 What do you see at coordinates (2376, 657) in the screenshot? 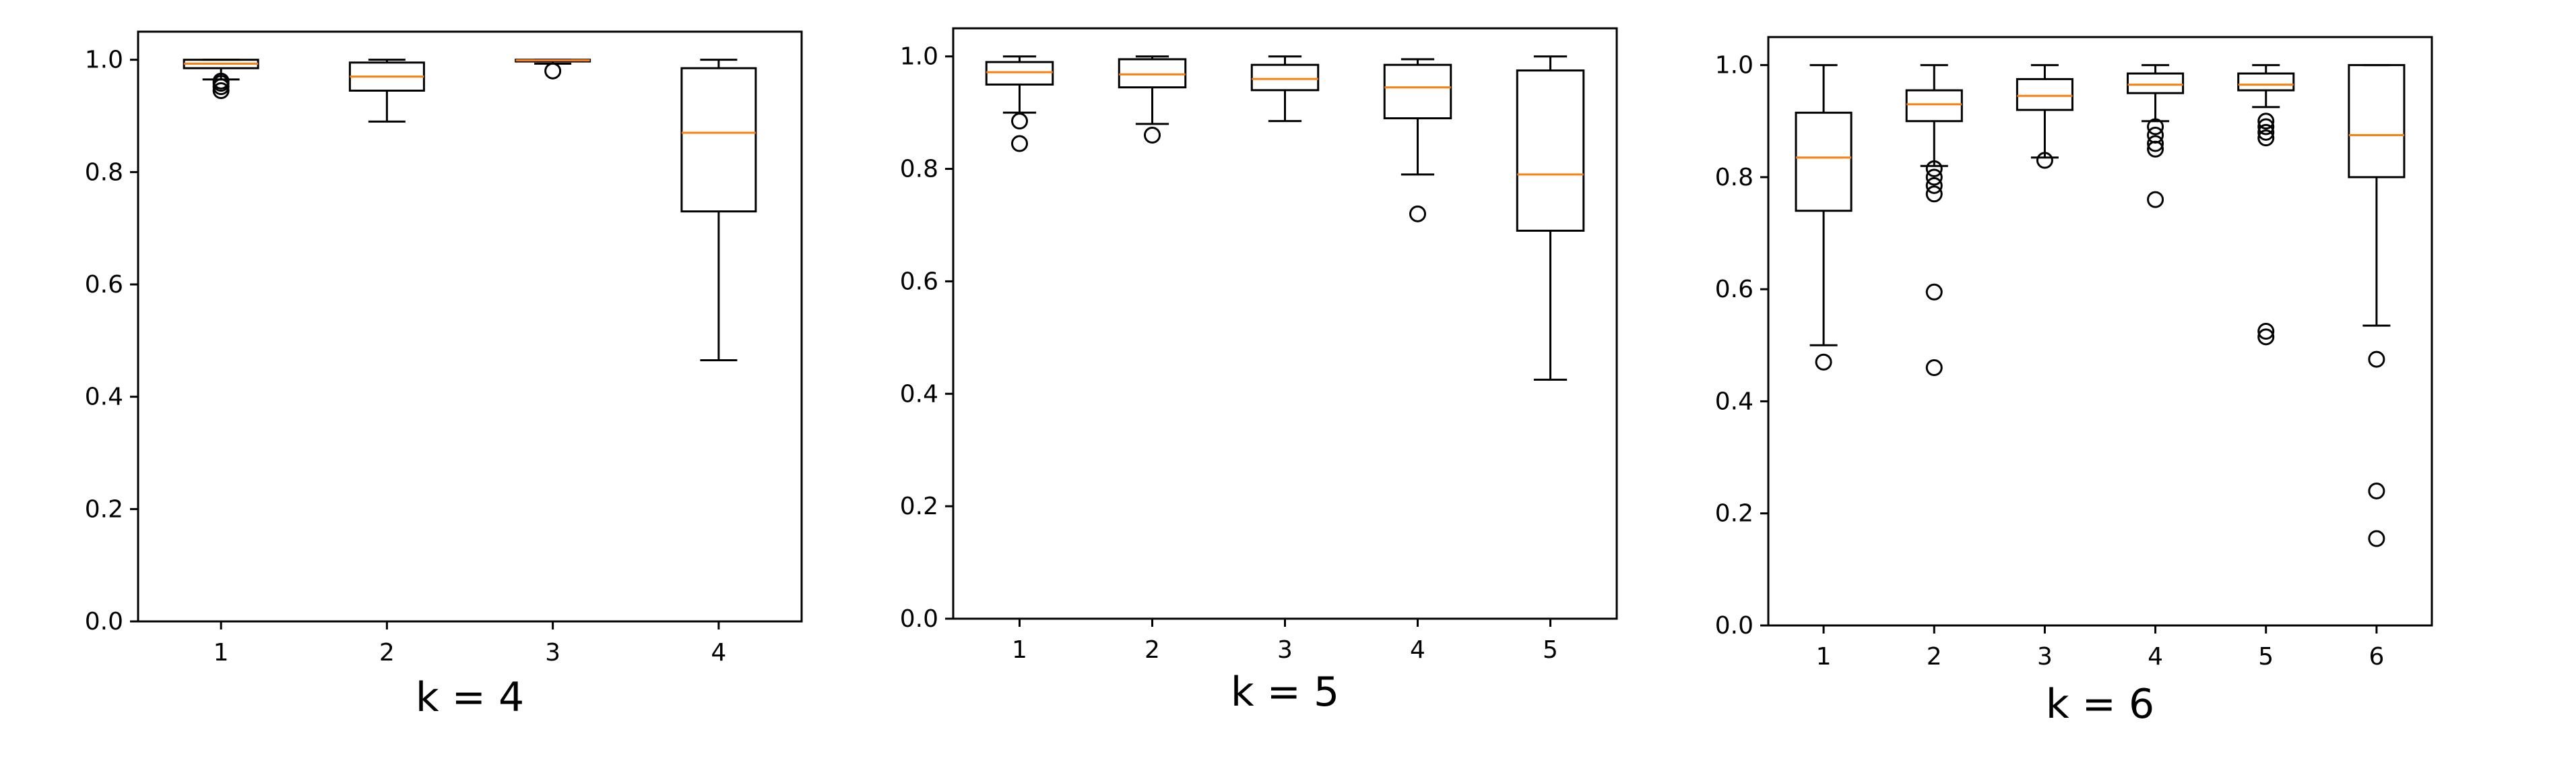
I see `x-tick-label: 6` at bounding box center [2376, 657].